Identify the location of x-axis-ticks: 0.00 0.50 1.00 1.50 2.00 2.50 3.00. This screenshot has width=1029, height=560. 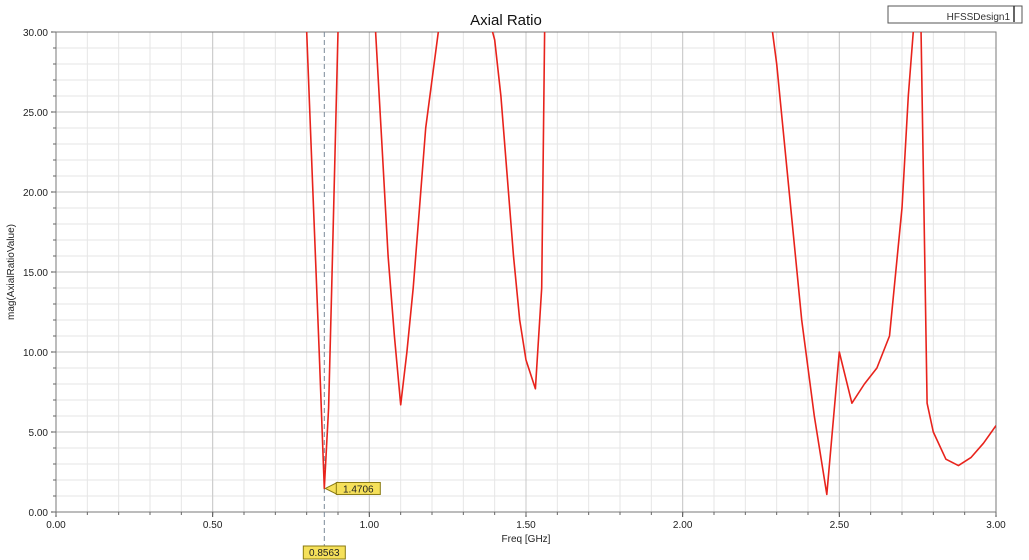
(526, 521).